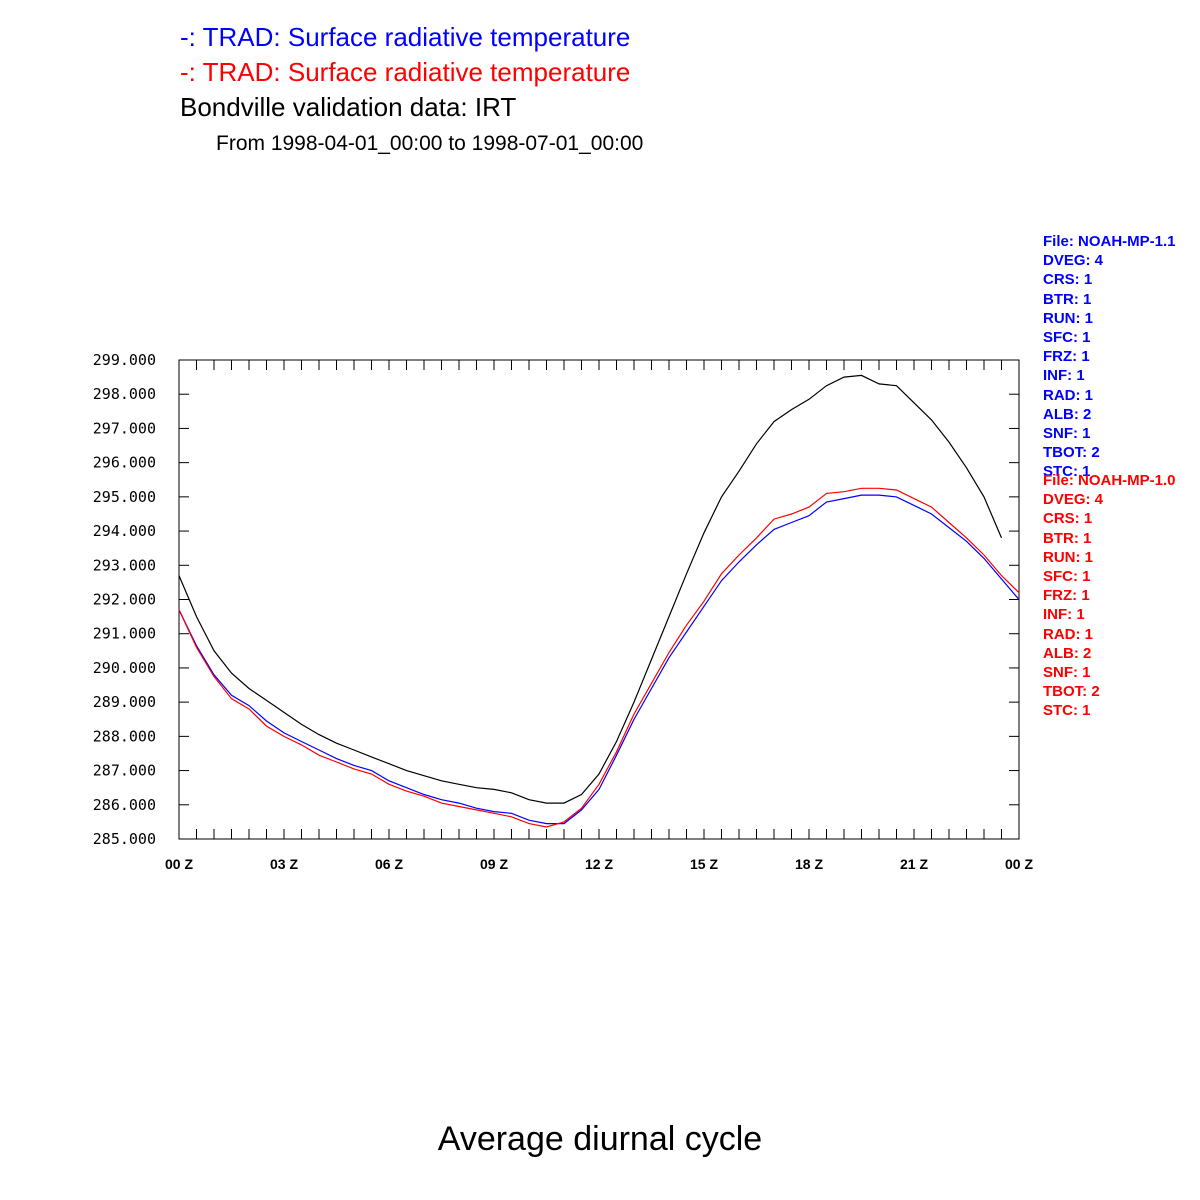  Describe the element at coordinates (599, 864) in the screenshot. I see `x-tick-label: 12 Z` at that location.